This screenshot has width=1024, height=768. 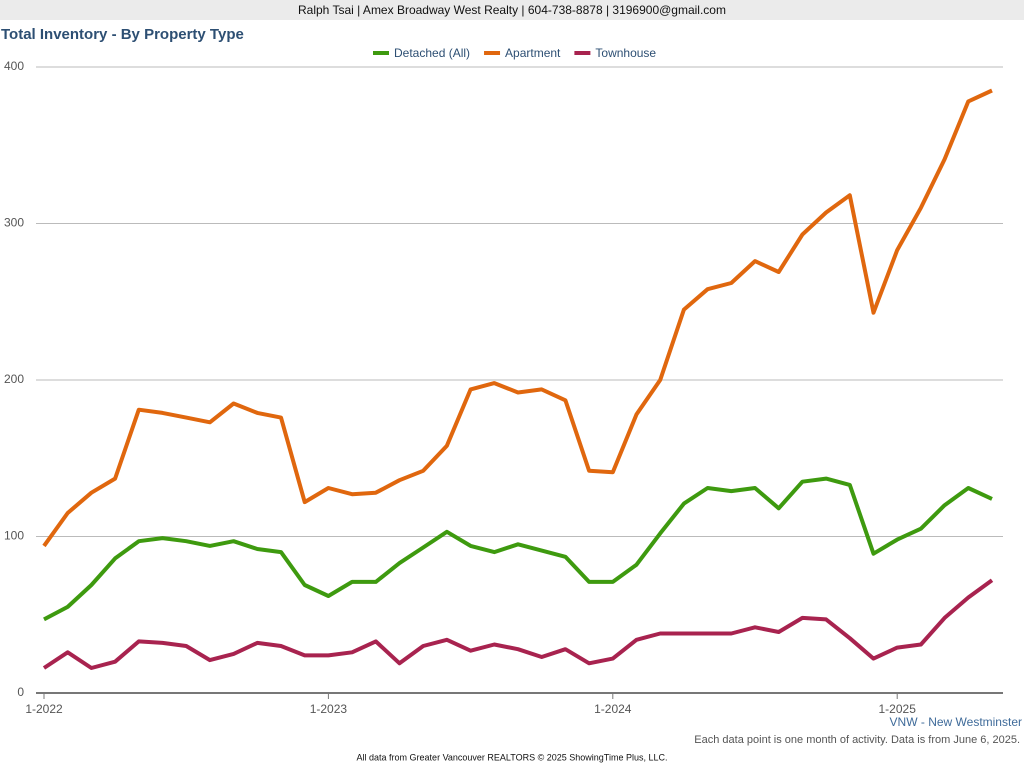 What do you see at coordinates (329, 709) in the screenshot?
I see `x-tick-label: 1-2023` at bounding box center [329, 709].